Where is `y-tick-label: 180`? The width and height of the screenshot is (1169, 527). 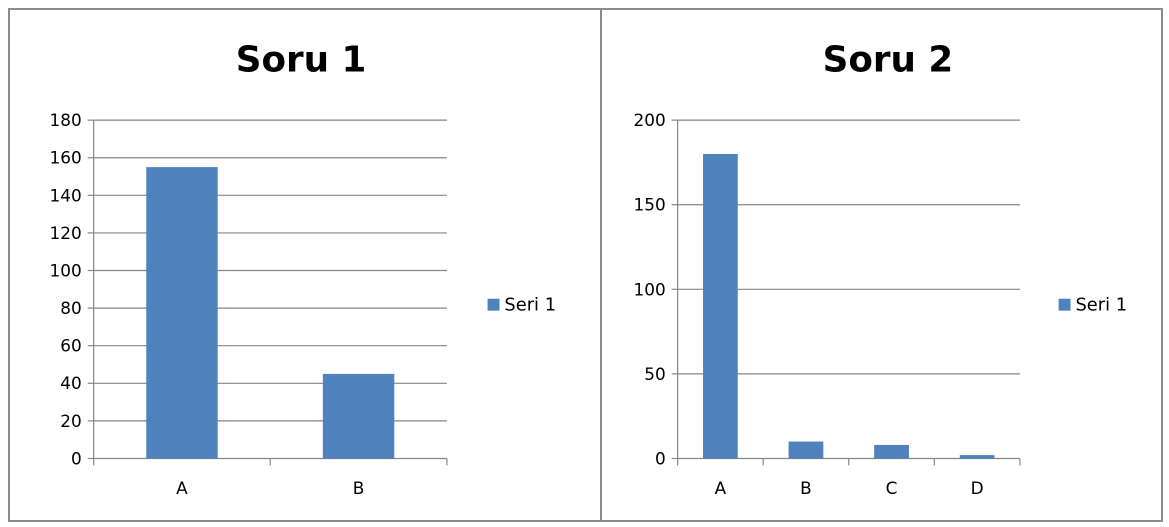 y-tick-label: 180 is located at coordinates (66, 120).